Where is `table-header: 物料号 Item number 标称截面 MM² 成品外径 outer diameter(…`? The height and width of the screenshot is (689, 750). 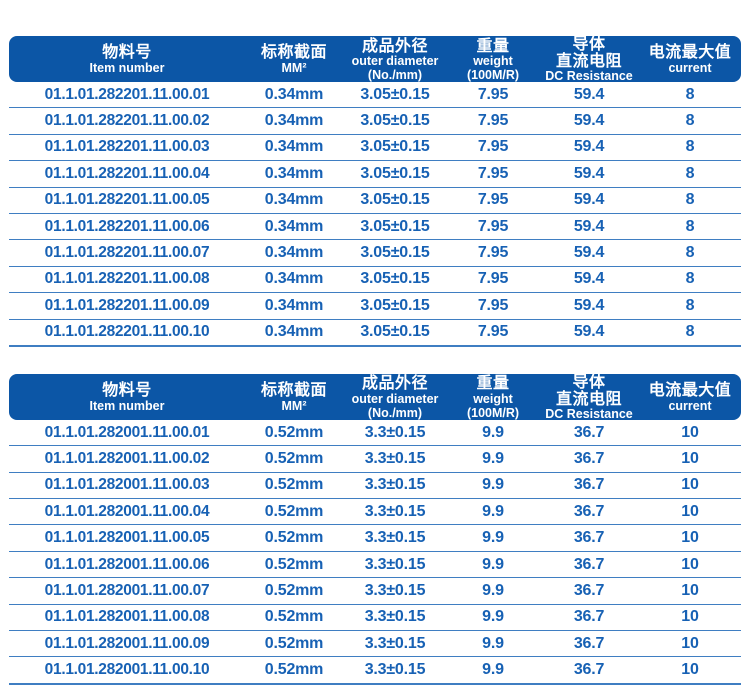
table-header: 物料号 Item number 标称截面 MM² 成品外径 outer diameter(… is located at coordinates (375, 397).